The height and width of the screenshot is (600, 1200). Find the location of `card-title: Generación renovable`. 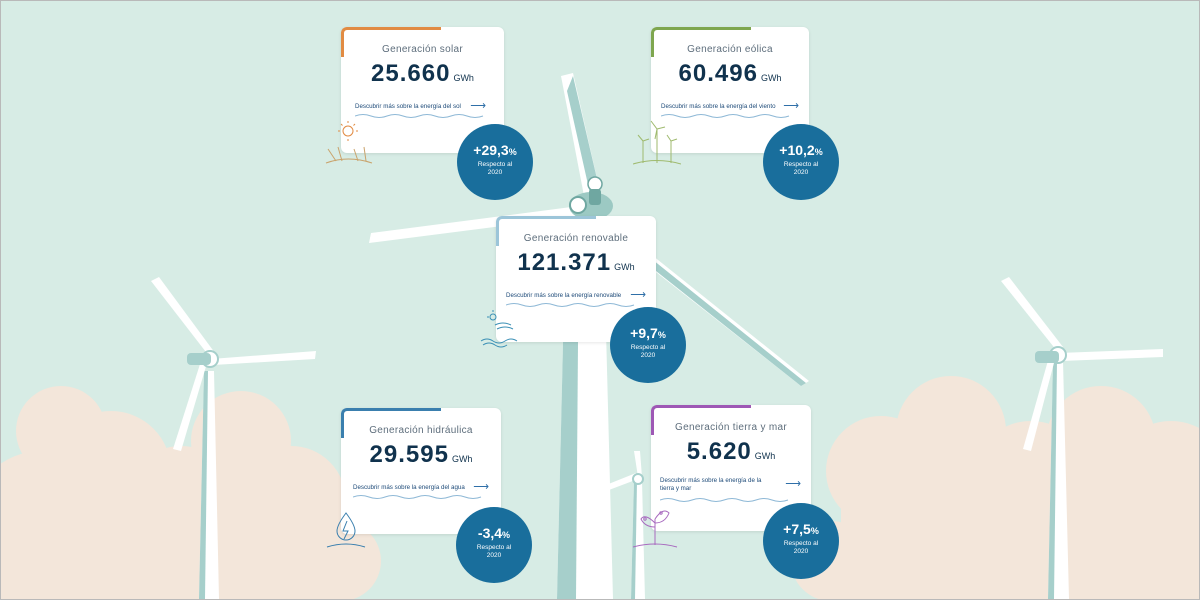

card-title: Generación renovable is located at coordinates (576, 238).